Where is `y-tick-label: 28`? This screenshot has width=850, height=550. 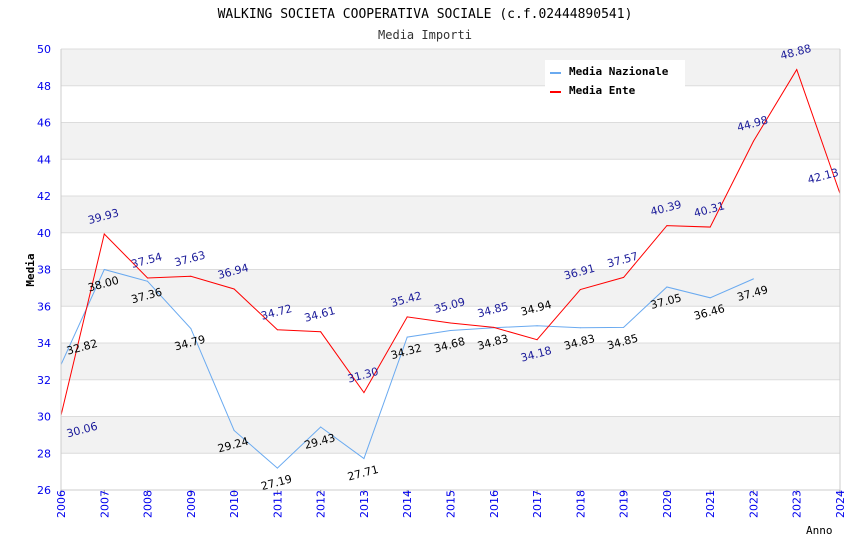 y-tick-label: 28 is located at coordinates (44, 453).